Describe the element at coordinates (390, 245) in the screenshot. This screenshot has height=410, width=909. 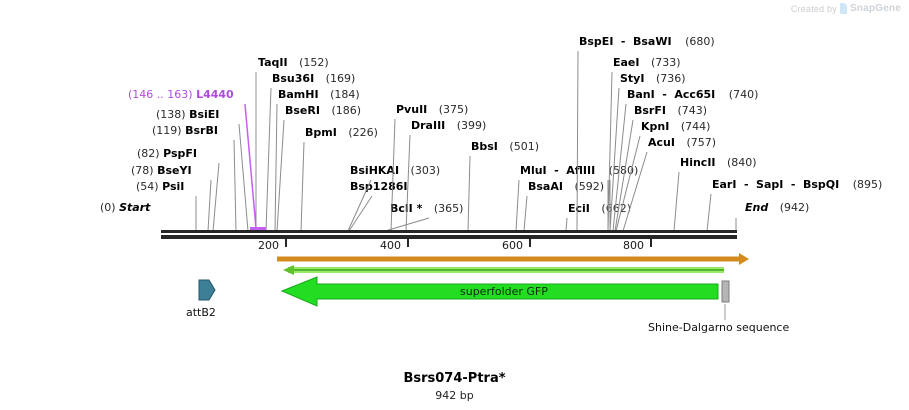
I see `ruler-label-400: 400` at that location.